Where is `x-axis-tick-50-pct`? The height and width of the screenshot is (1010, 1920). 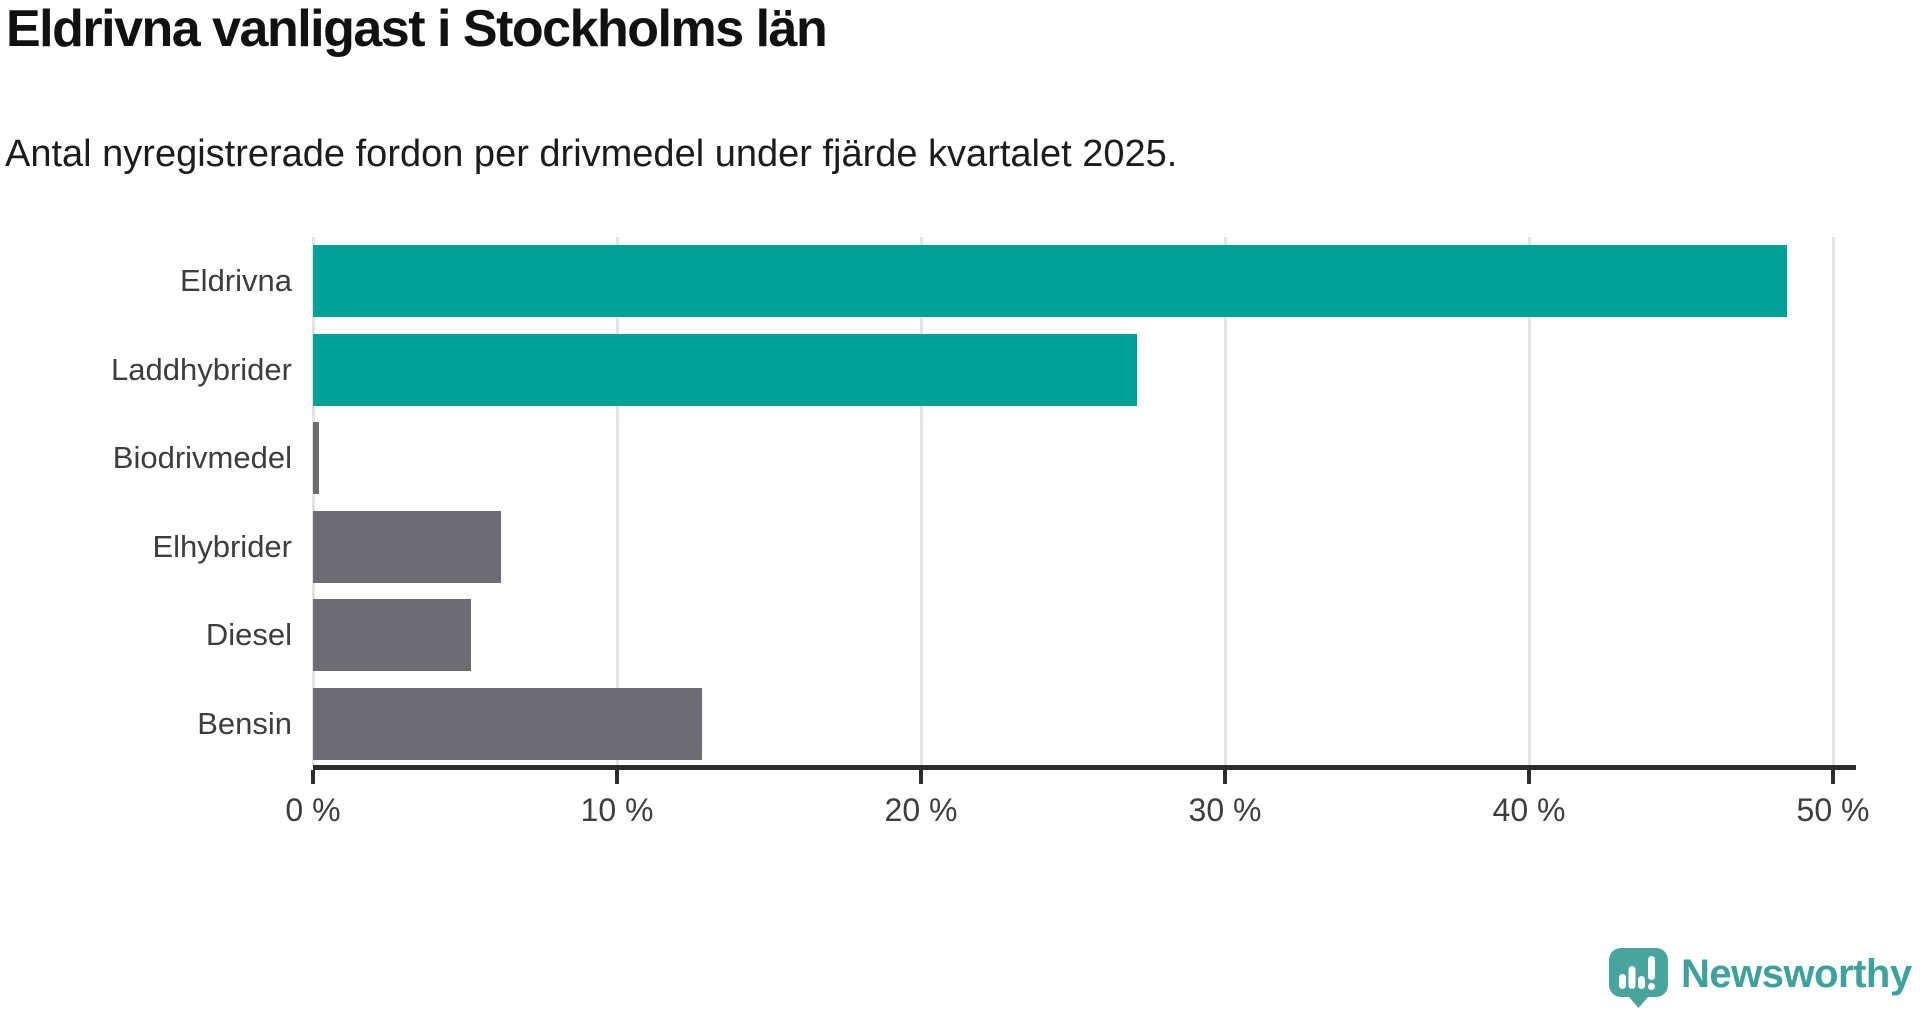 x-axis-tick-50-pct is located at coordinates (1833, 777).